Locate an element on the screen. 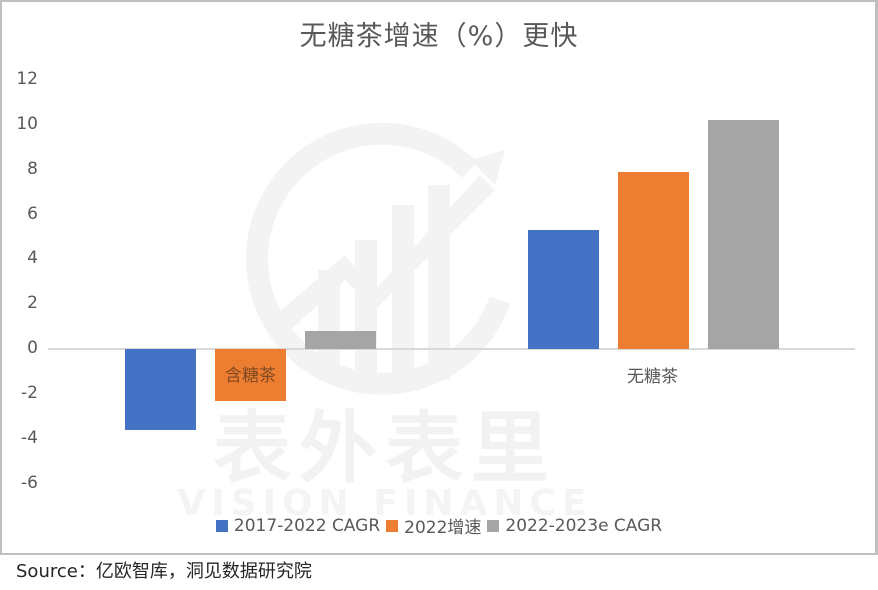 The image size is (878, 590). y-tick-label: 8 is located at coordinates (32, 168).